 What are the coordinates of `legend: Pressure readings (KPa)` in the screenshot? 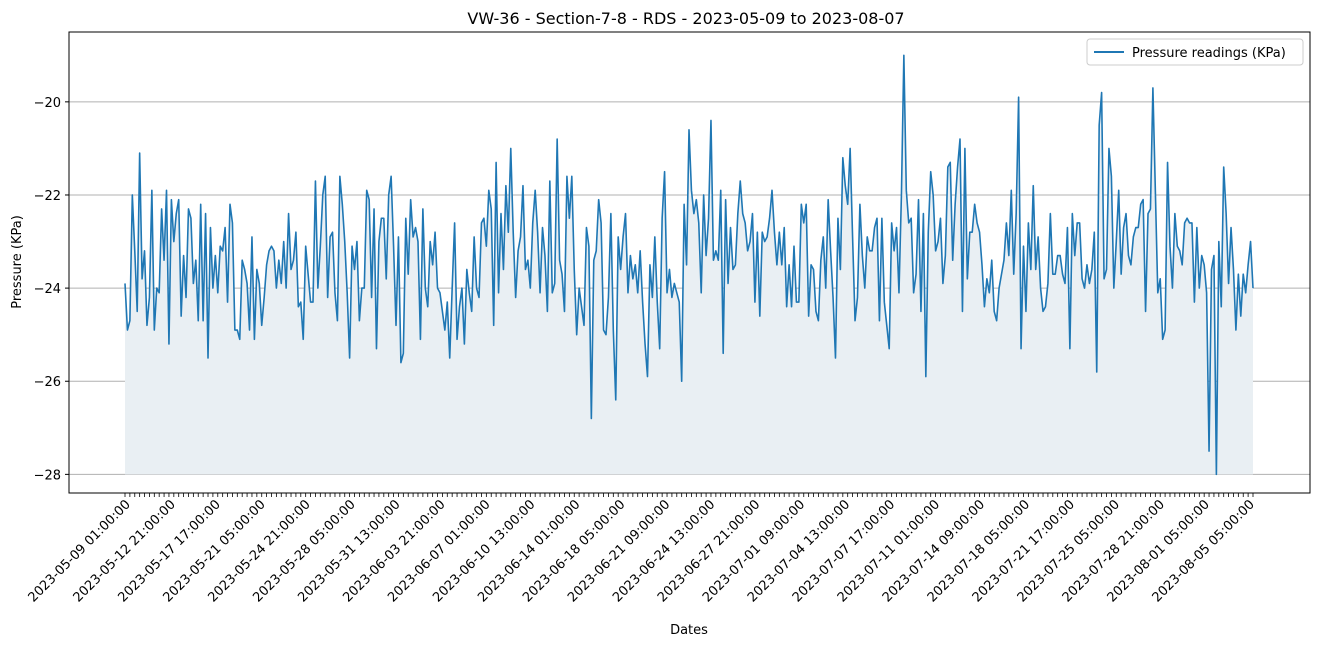 It's located at (1195, 52).